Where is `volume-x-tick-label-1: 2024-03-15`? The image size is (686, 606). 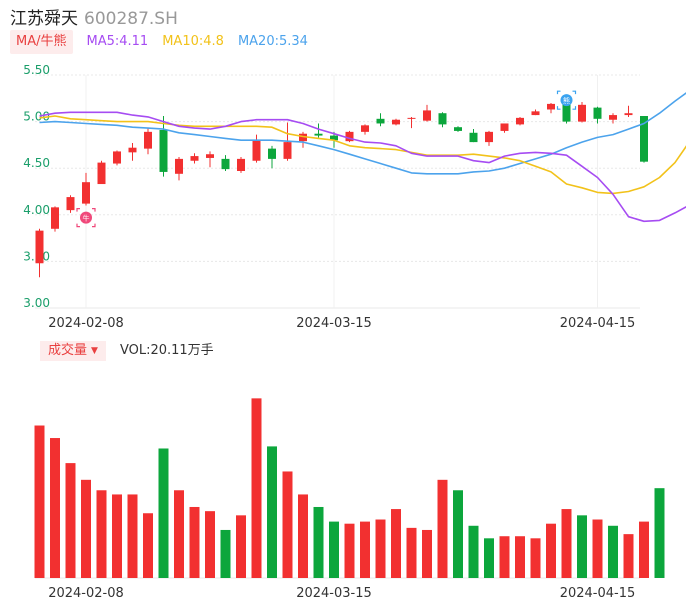 volume-x-tick-label-1: 2024-03-15 is located at coordinates (334, 593).